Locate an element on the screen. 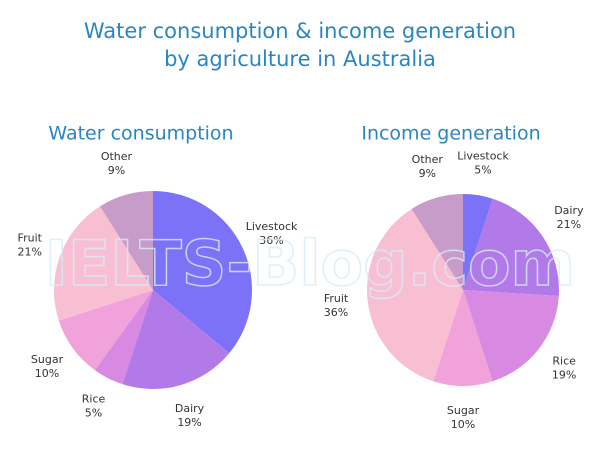 This screenshot has height=450, width=600. title-line: Water consumption & income generation is located at coordinates (300, 31).